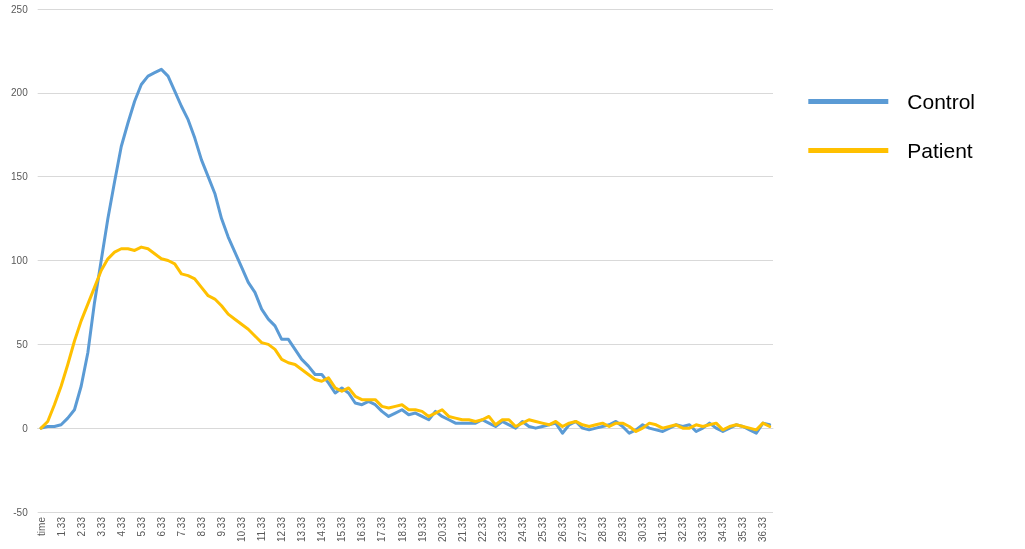 The height and width of the screenshot is (549, 1025). Describe the element at coordinates (482, 529) in the screenshot. I see `x-tick-label: 22.33` at that location.